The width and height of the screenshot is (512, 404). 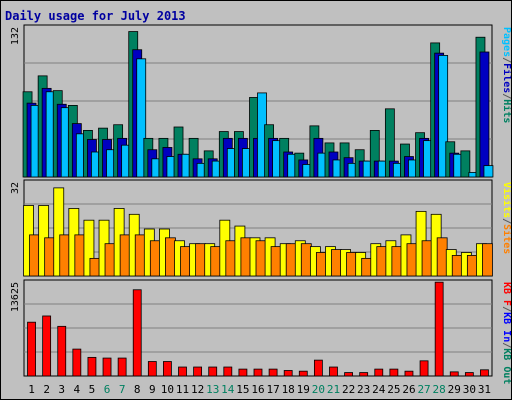 What do you see at coordinates (506, 366) in the screenshot?
I see `legend-entry: KB Out` at bounding box center [506, 366].